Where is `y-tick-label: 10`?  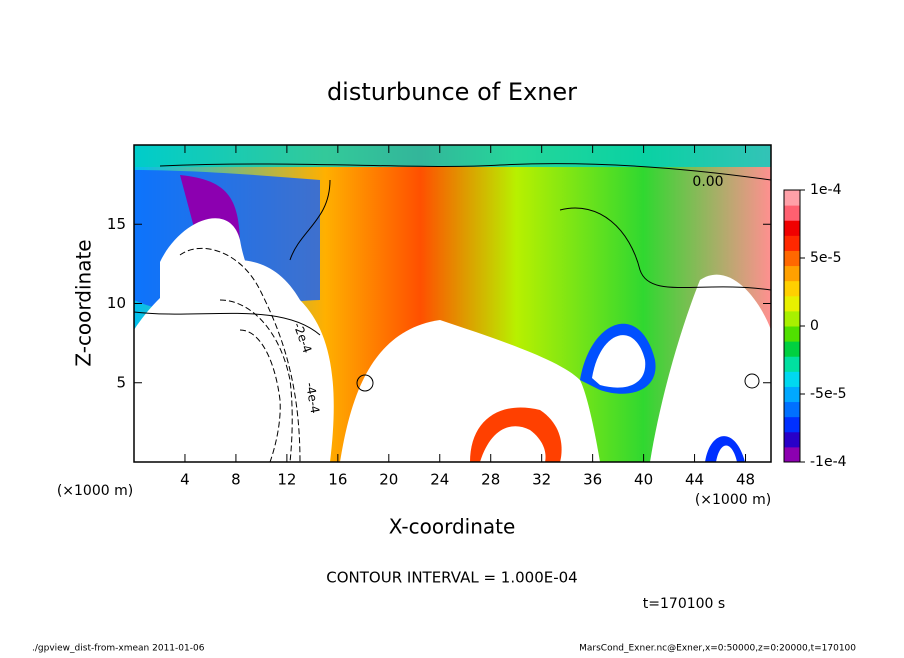 y-tick-label: 10 is located at coordinates (116, 303).